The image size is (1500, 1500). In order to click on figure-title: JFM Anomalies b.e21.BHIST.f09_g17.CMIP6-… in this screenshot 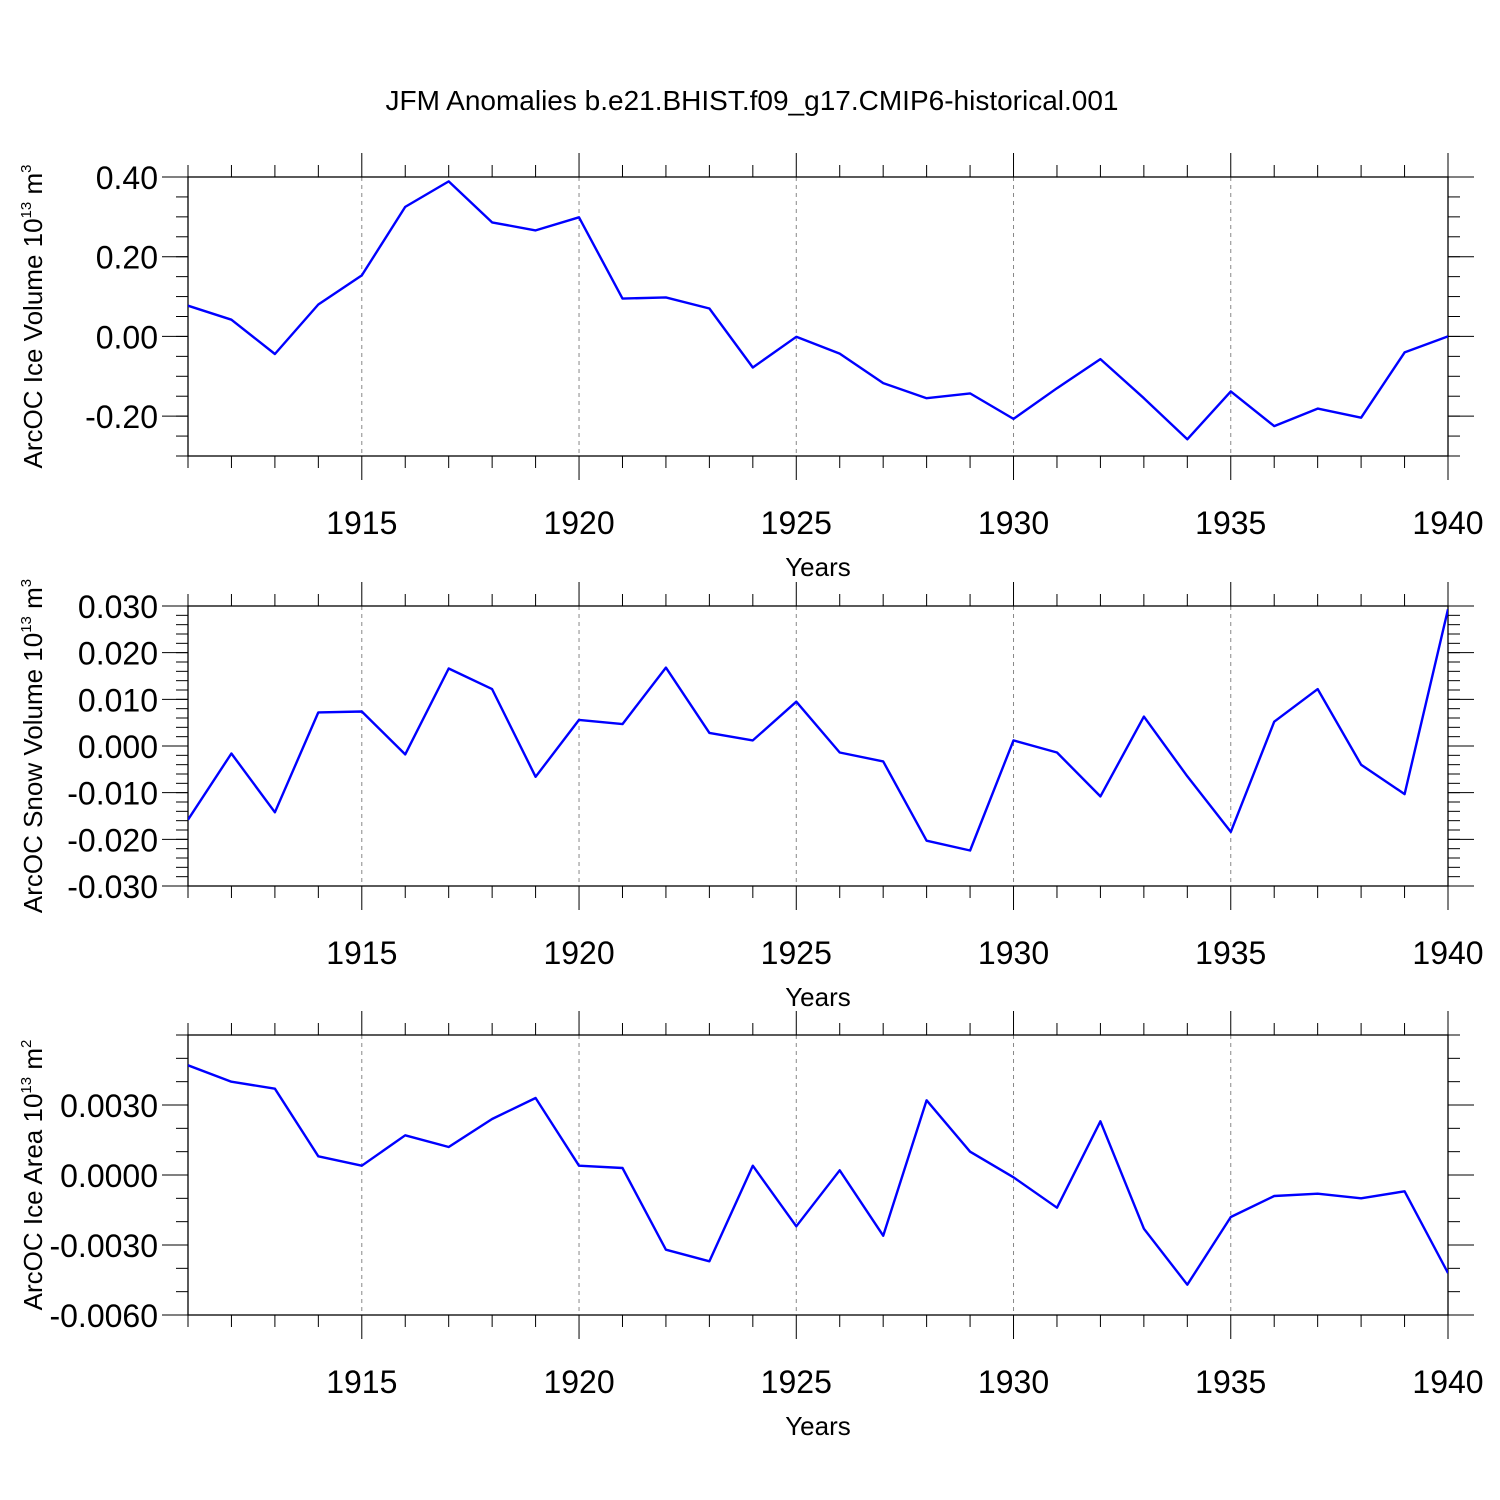, I will do `click(751, 100)`.